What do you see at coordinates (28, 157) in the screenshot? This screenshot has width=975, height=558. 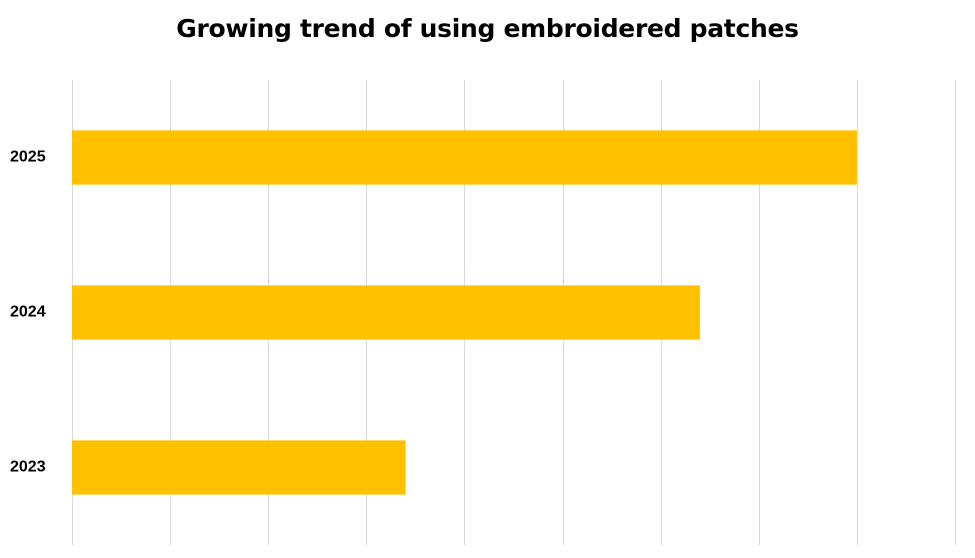 I see `category-label-2025: 2025` at bounding box center [28, 157].